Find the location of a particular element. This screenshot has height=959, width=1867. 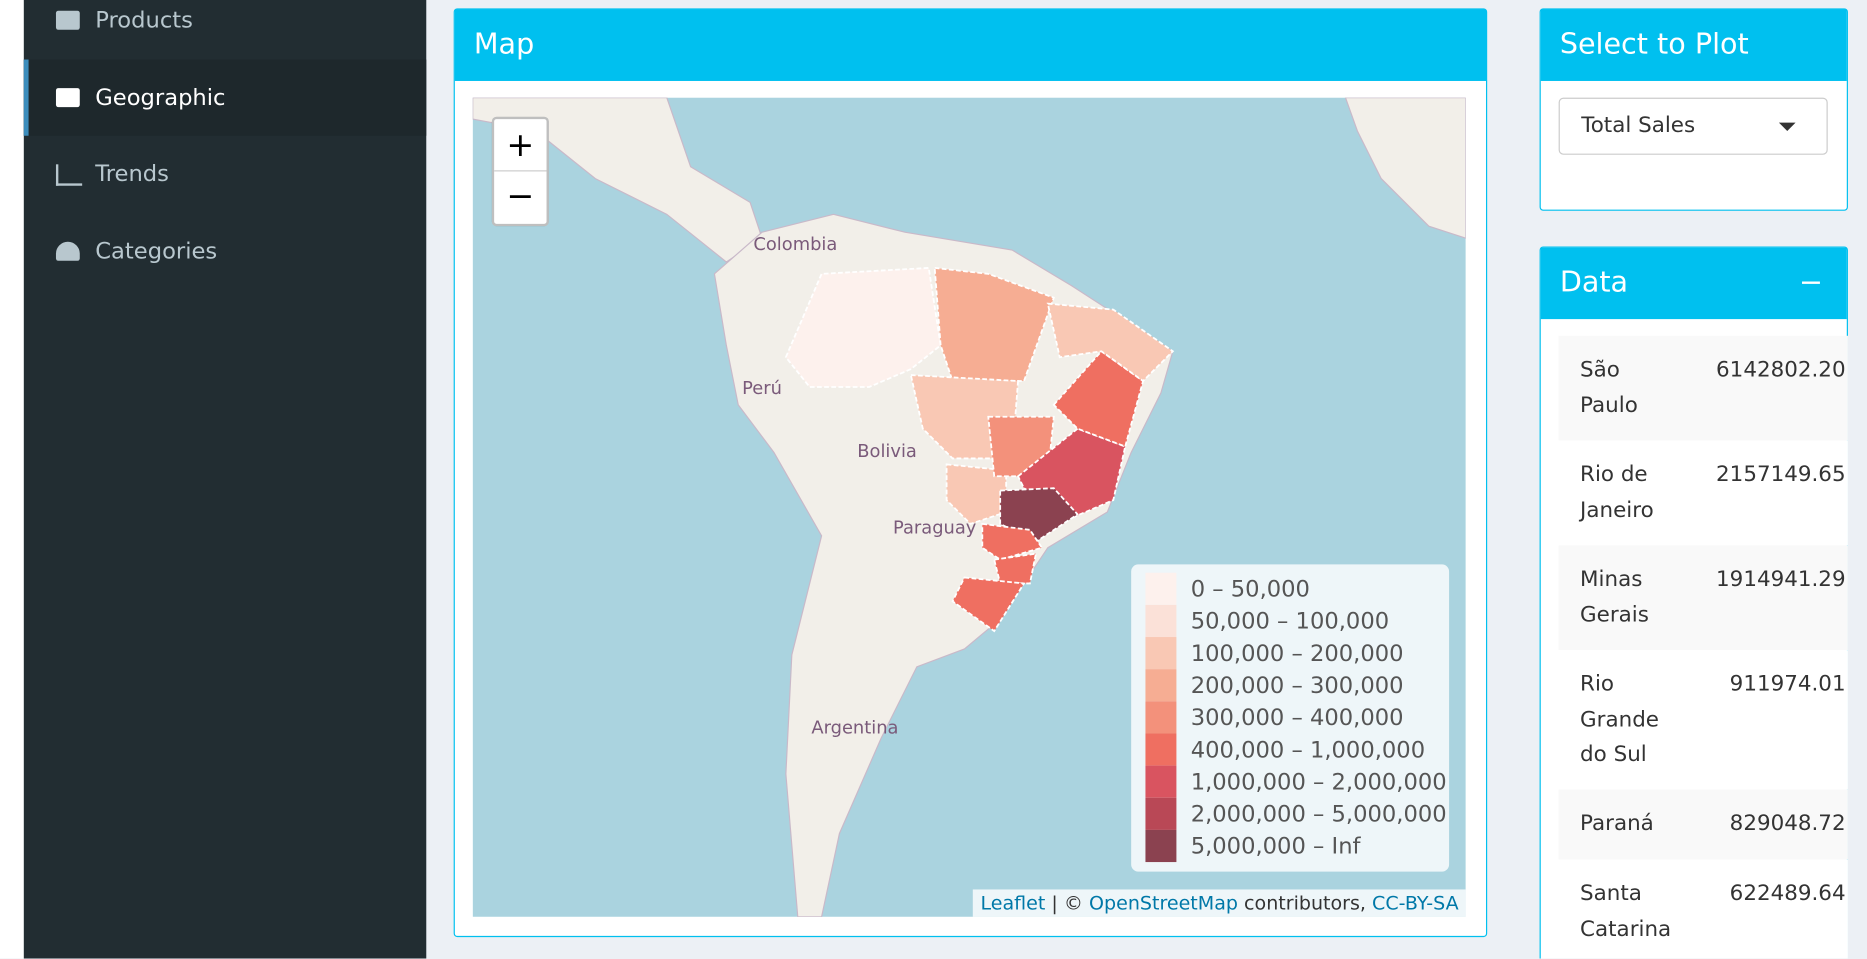

cell-value: 6142802.20 is located at coordinates (1781, 370).